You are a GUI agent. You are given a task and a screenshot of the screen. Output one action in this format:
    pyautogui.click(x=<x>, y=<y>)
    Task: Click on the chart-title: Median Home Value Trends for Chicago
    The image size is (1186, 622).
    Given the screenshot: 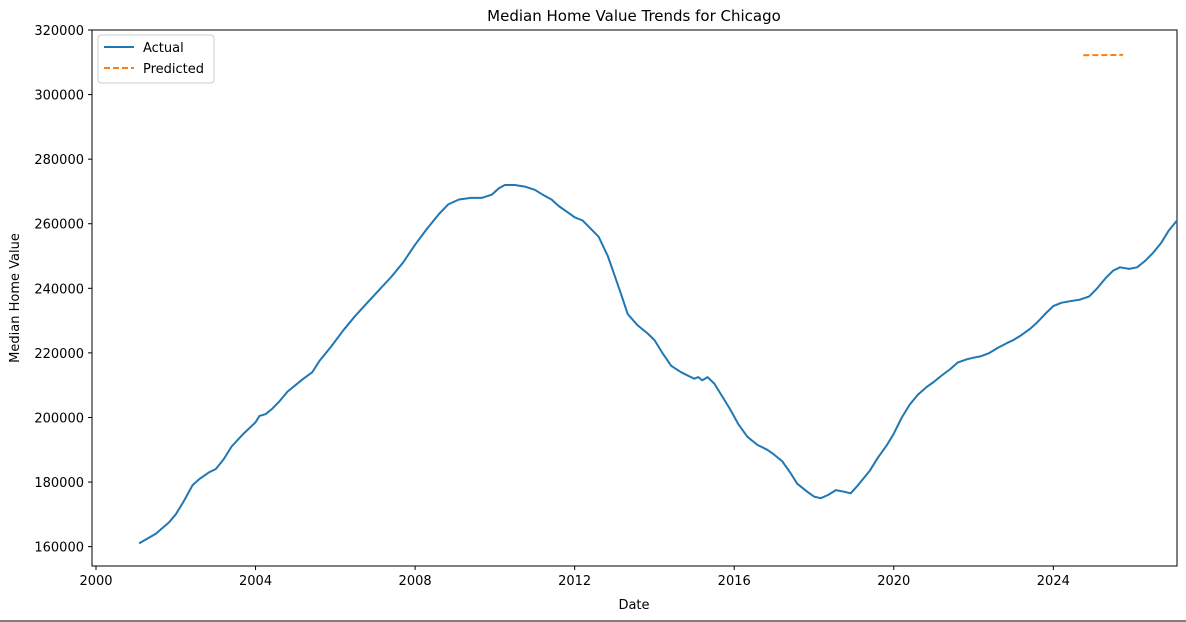 What is the action you would take?
    pyautogui.click(x=634, y=16)
    